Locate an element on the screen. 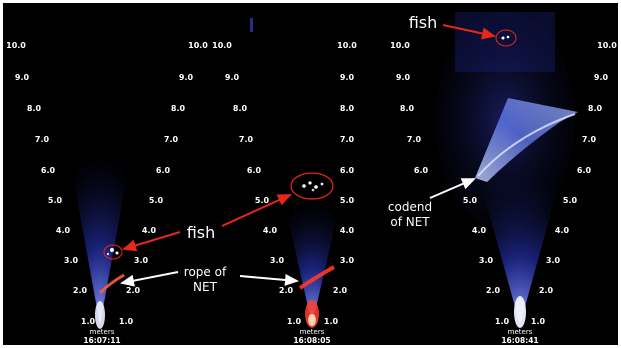  annotation-fish-top: fish is located at coordinates (452, 26).